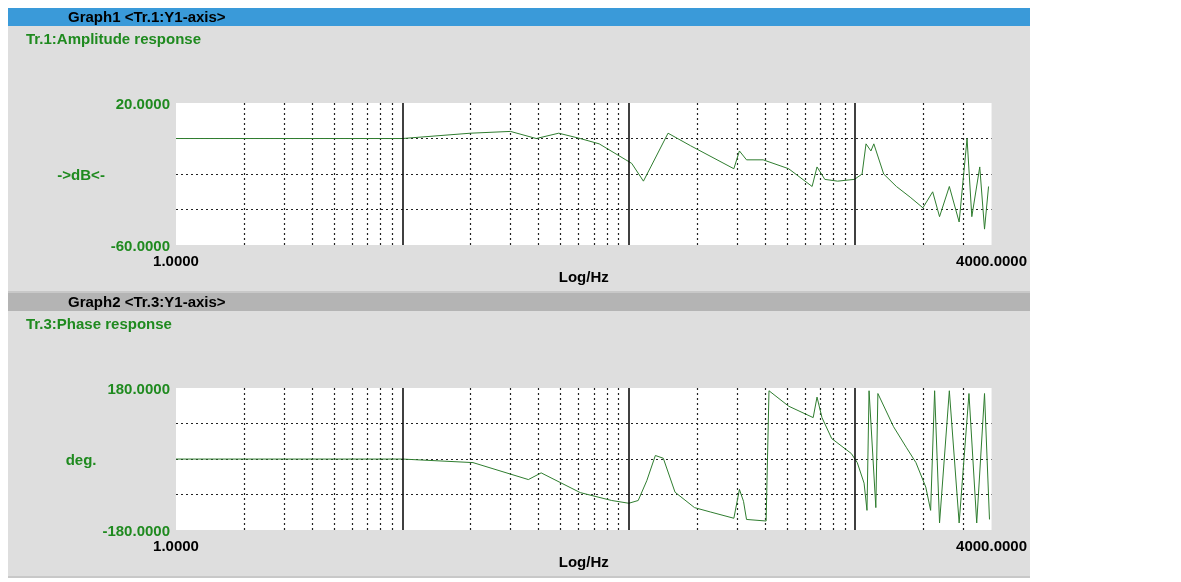 This screenshot has height=582, width=1181. What do you see at coordinates (114, 38) in the screenshot?
I see `chart-subtitle: Tr.1:Amplitude response` at bounding box center [114, 38].